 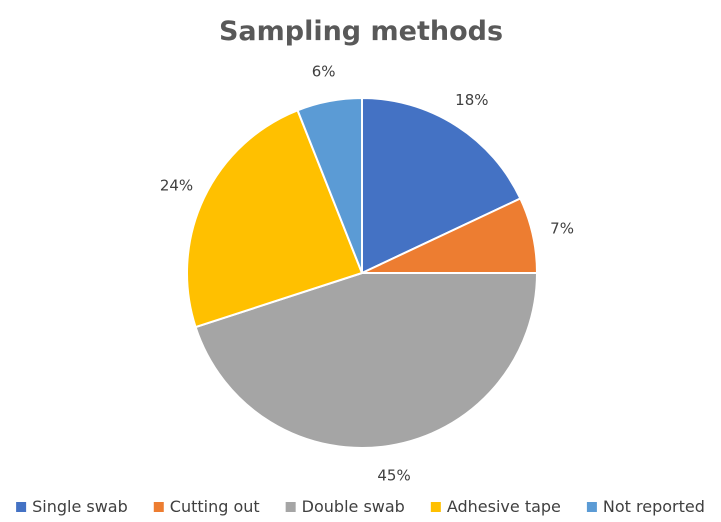 I want to click on legend-item-single-swab: Single swab, so click(x=72, y=506).